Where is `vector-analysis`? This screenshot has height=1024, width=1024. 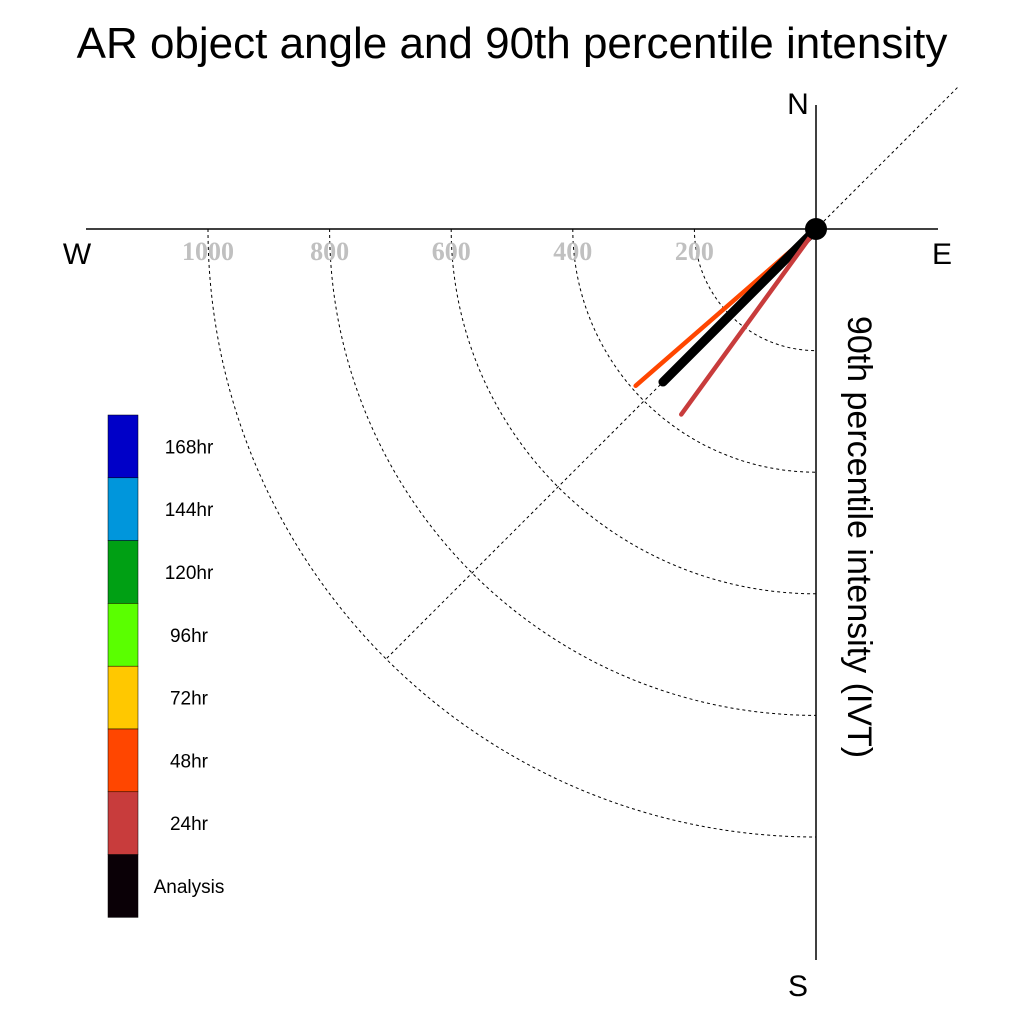 vector-analysis is located at coordinates (739, 305).